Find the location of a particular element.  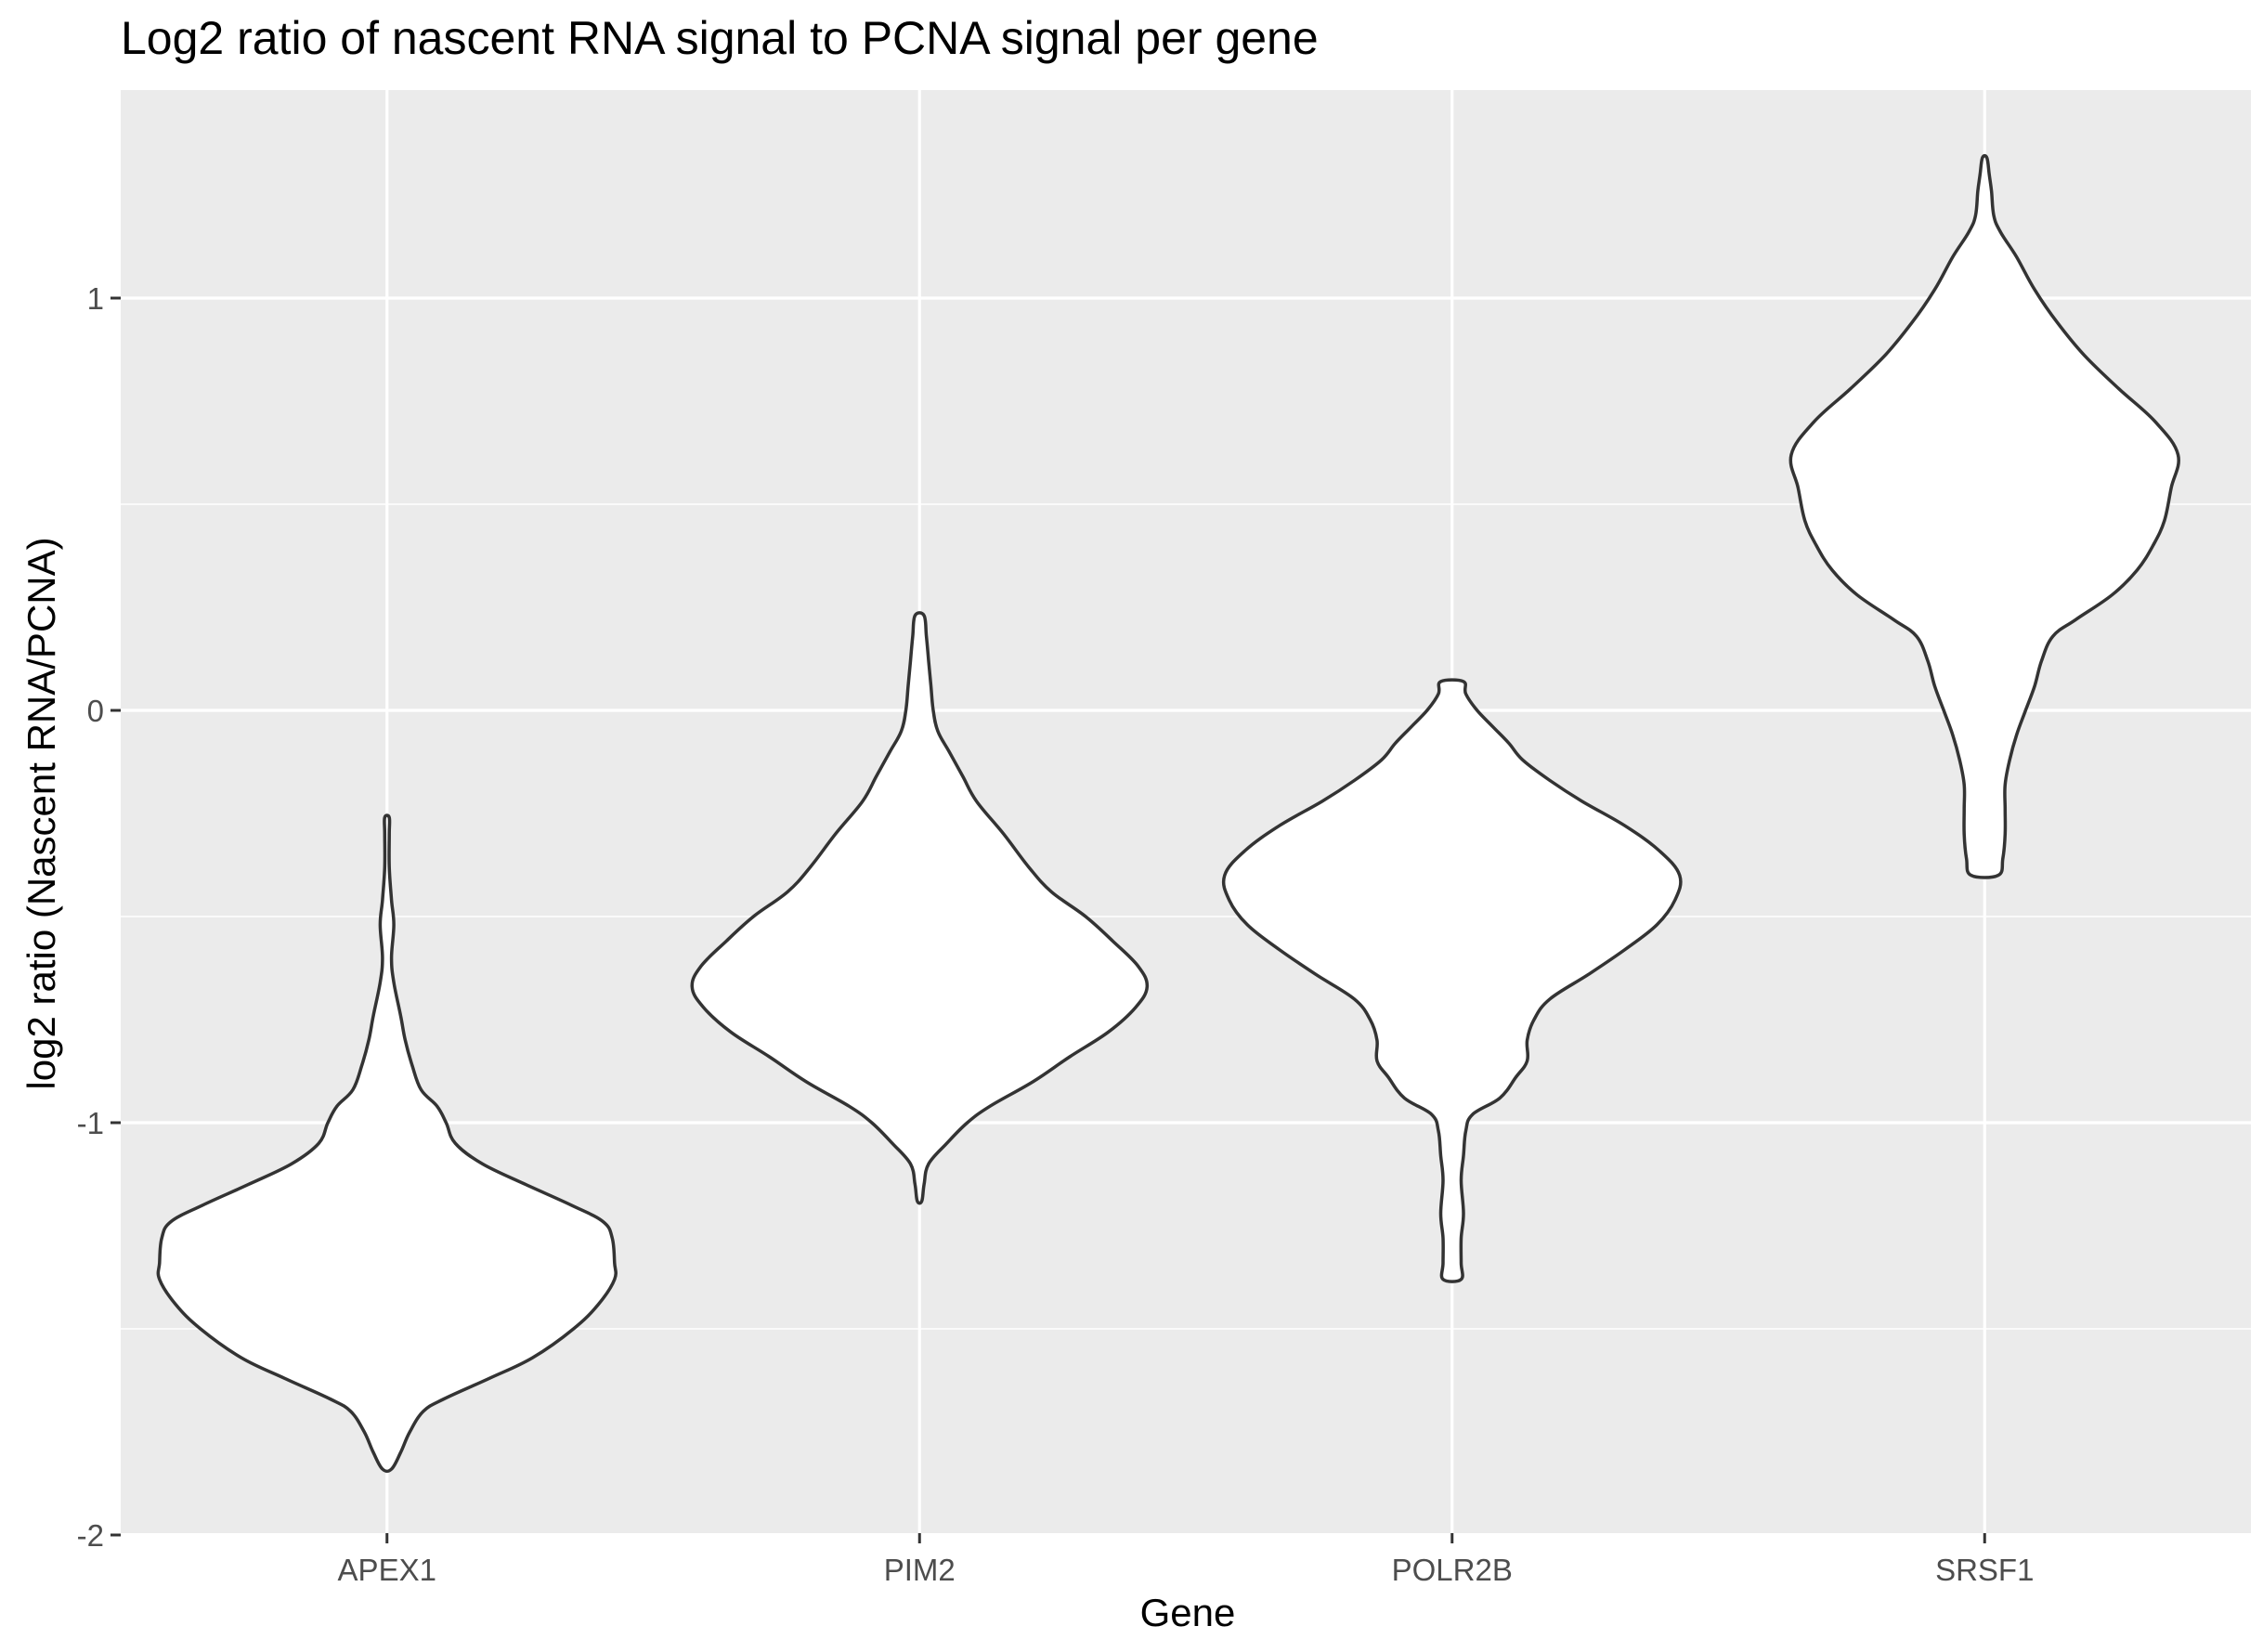

x-tick-label: SRSF1 is located at coordinates (1985, 1570).